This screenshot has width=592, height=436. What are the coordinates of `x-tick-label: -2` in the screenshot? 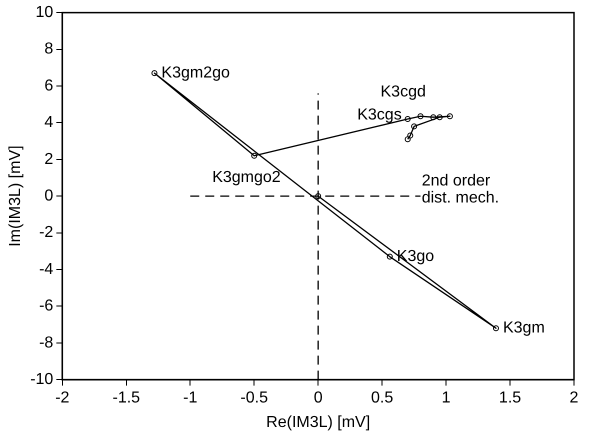 It's located at (62, 398).